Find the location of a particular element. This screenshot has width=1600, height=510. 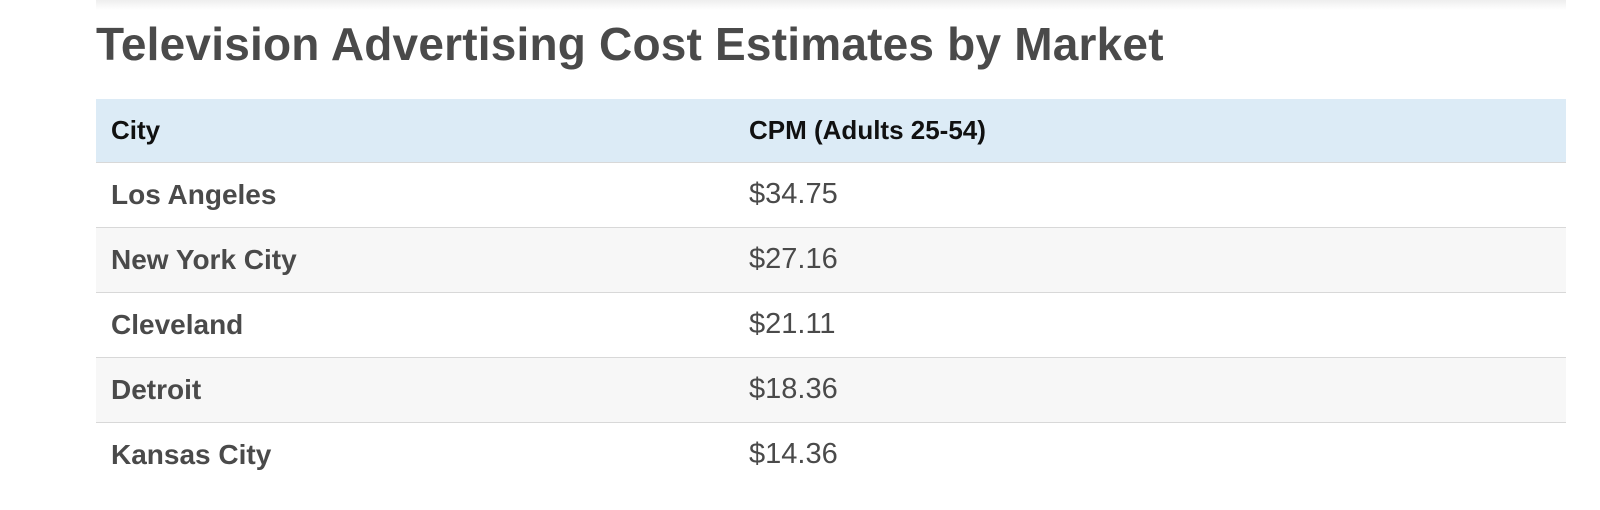

cpm-cell: $21.11 is located at coordinates (792, 324).